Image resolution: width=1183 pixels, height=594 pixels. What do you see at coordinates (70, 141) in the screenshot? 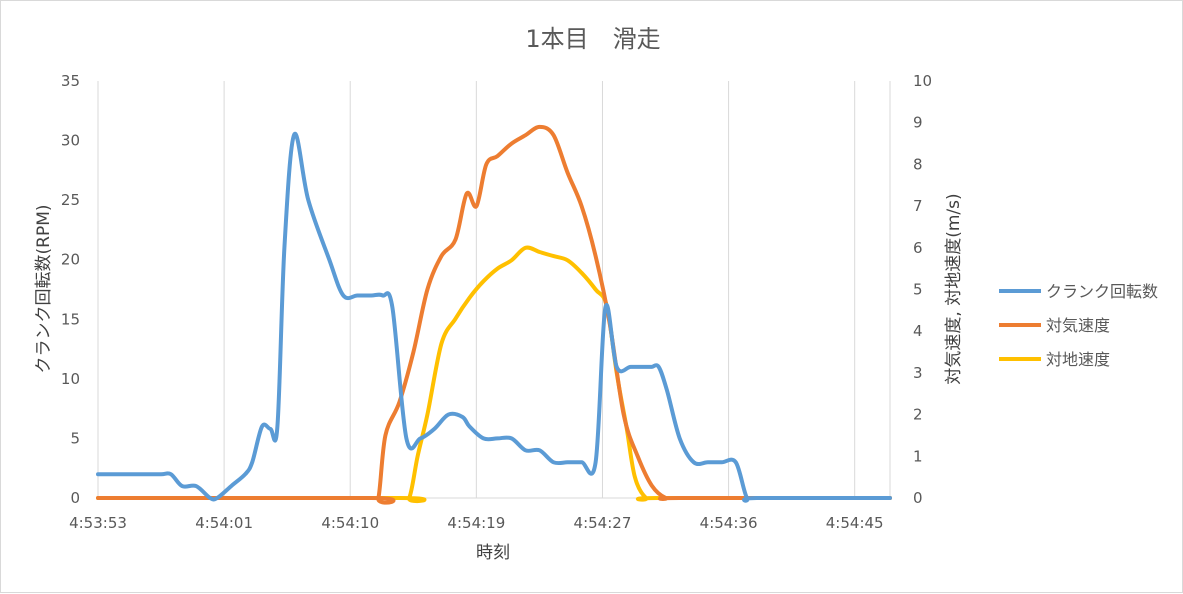
I see `left-tick-label: 30` at bounding box center [70, 141].